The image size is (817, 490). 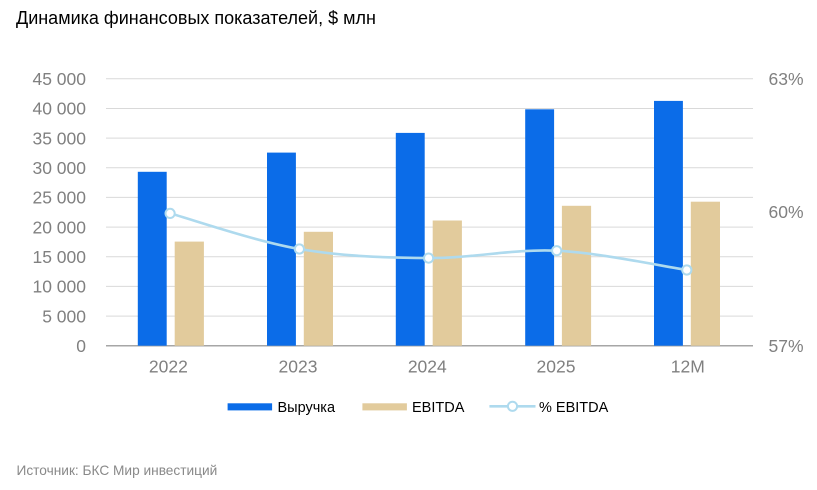 What do you see at coordinates (64, 316) in the screenshot?
I see `svg-text: 5 000` at bounding box center [64, 316].